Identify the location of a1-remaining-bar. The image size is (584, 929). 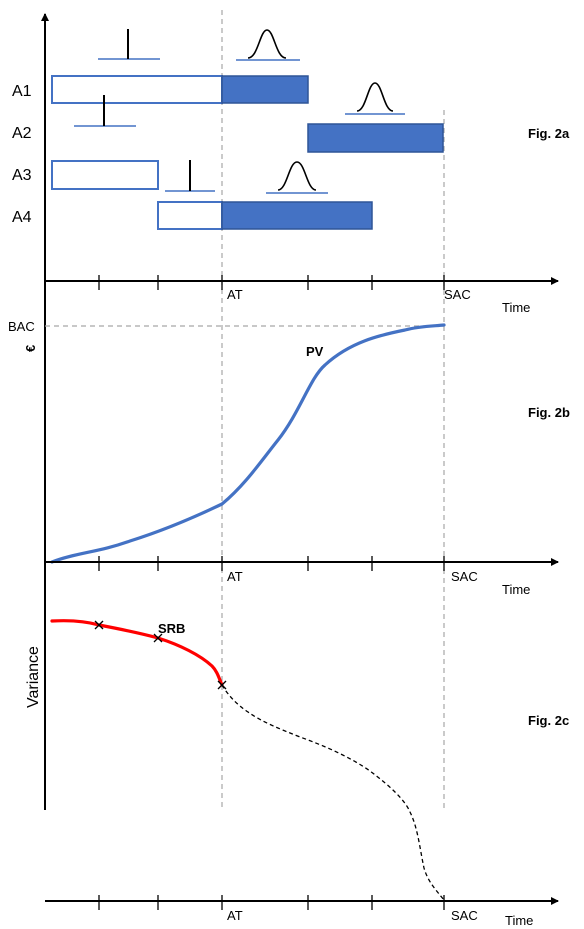
(265, 89).